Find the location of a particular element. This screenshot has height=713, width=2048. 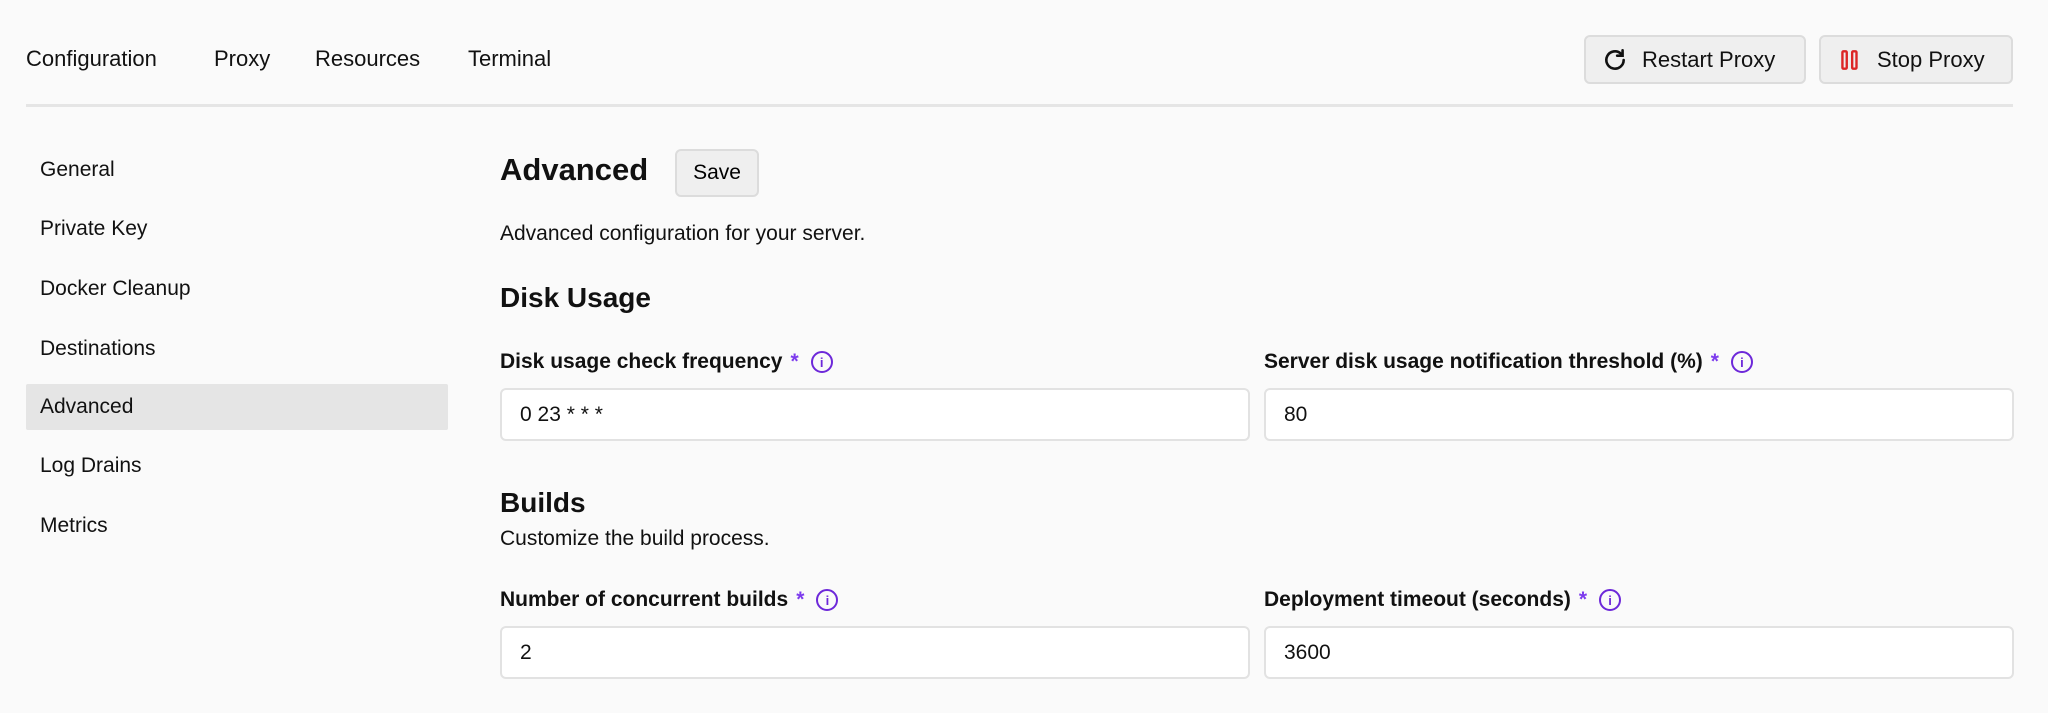

disk-check-frequency-input is located at coordinates (875, 414).